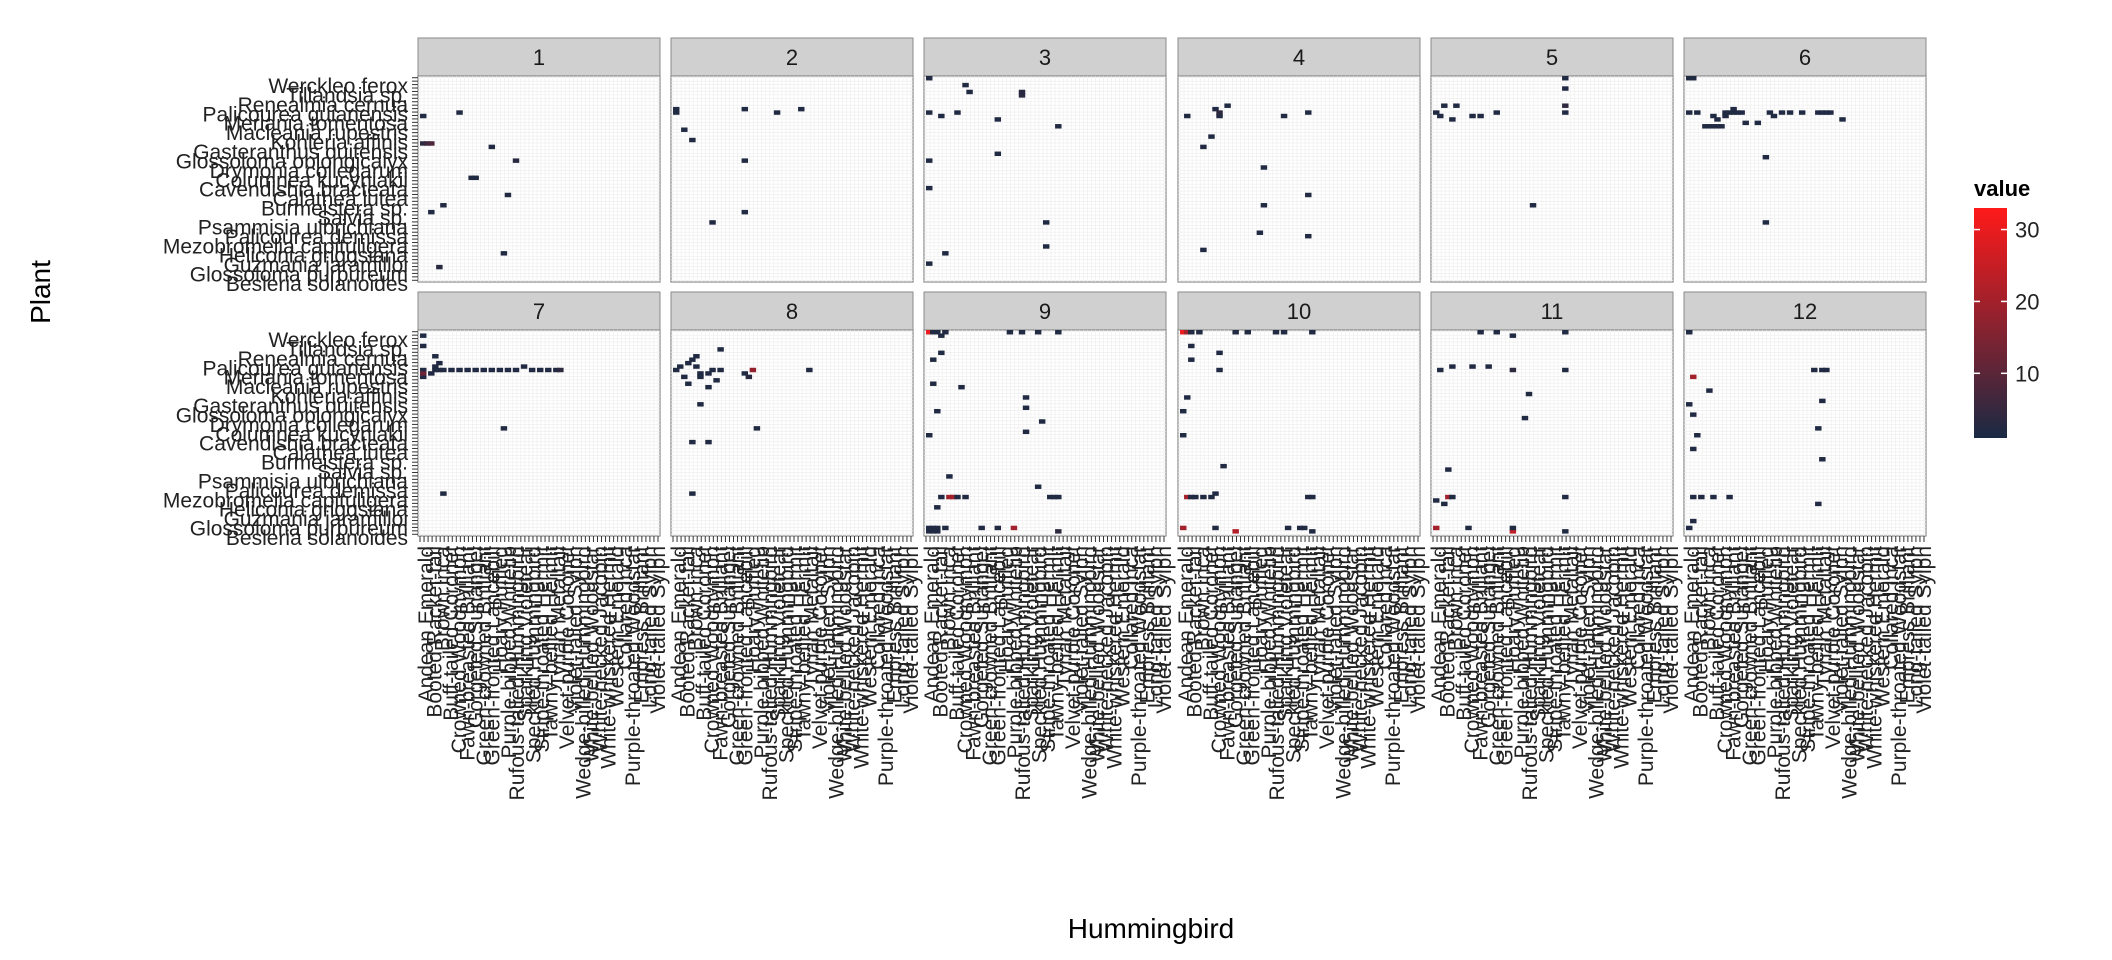 The image size is (2112, 960). I want to click on x-tick-label: Green-crowned Brilliant, so click(737, 656).